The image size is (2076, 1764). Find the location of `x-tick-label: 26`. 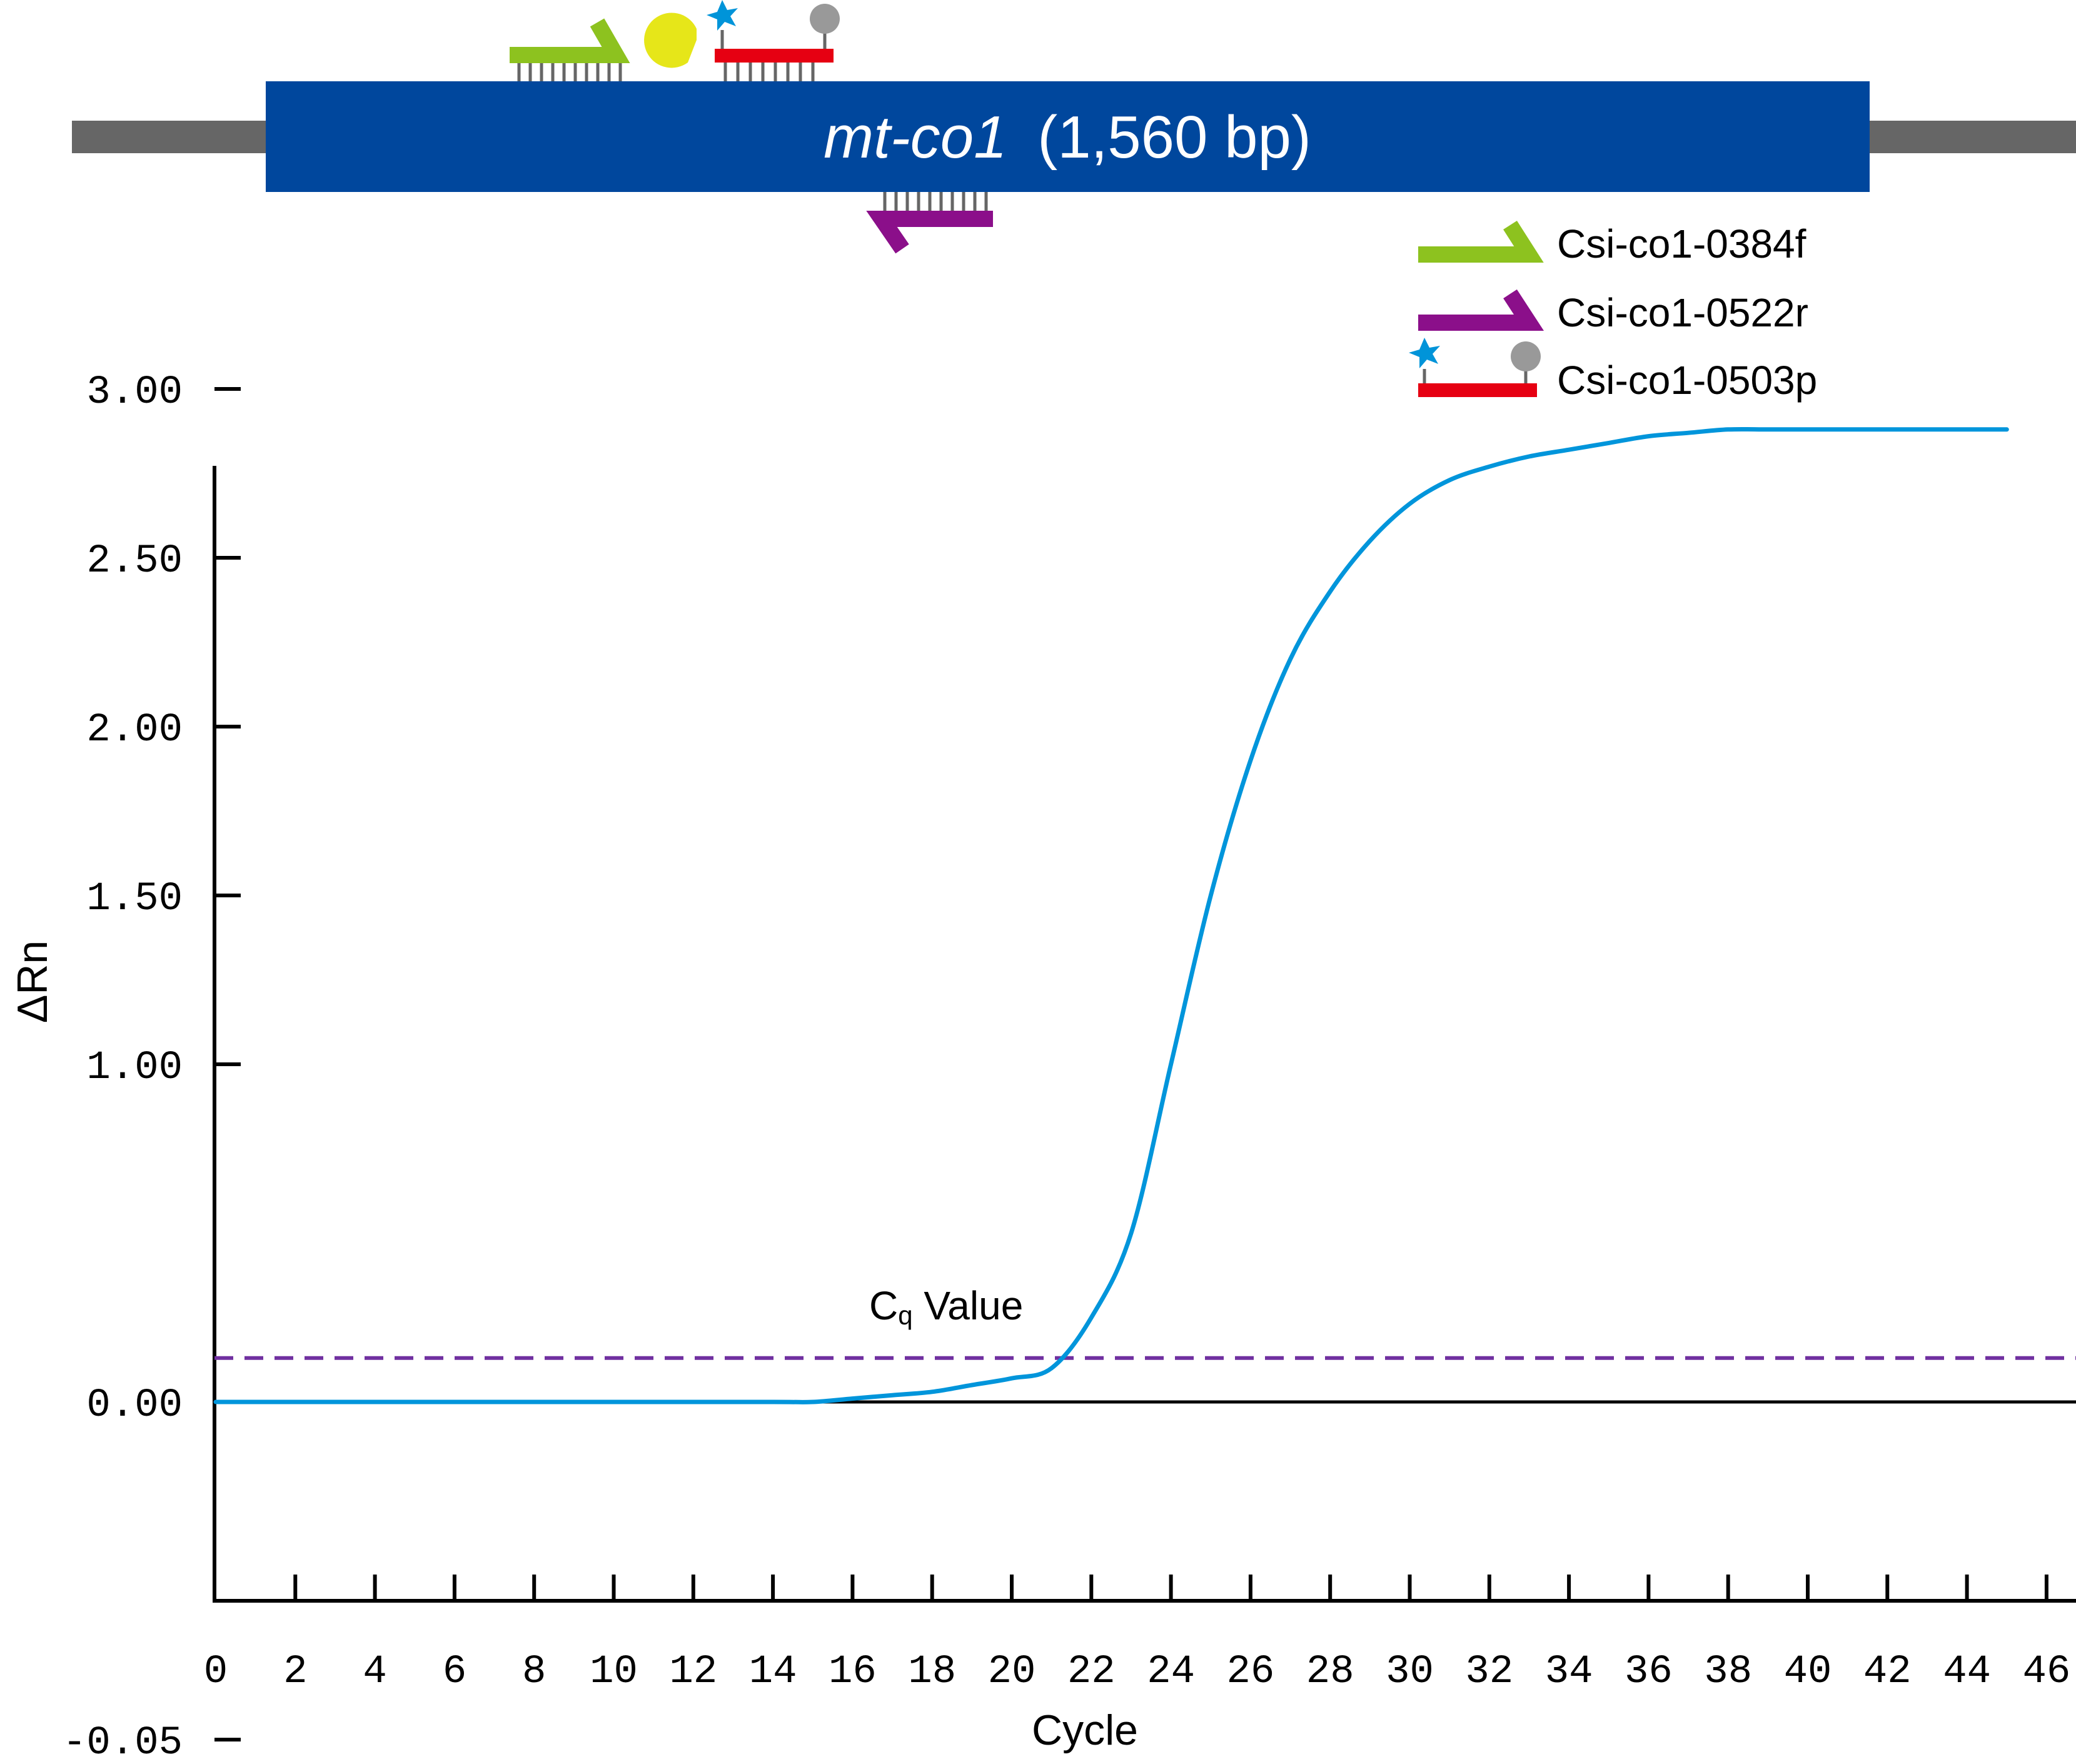

x-tick-label: 26 is located at coordinates (1250, 1673).